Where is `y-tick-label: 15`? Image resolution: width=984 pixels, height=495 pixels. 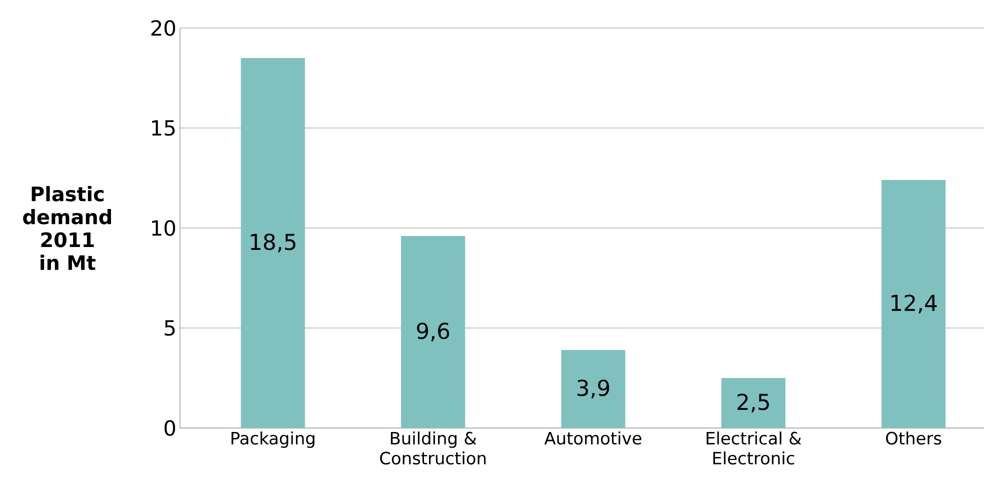 y-tick-label: 15 is located at coordinates (163, 128).